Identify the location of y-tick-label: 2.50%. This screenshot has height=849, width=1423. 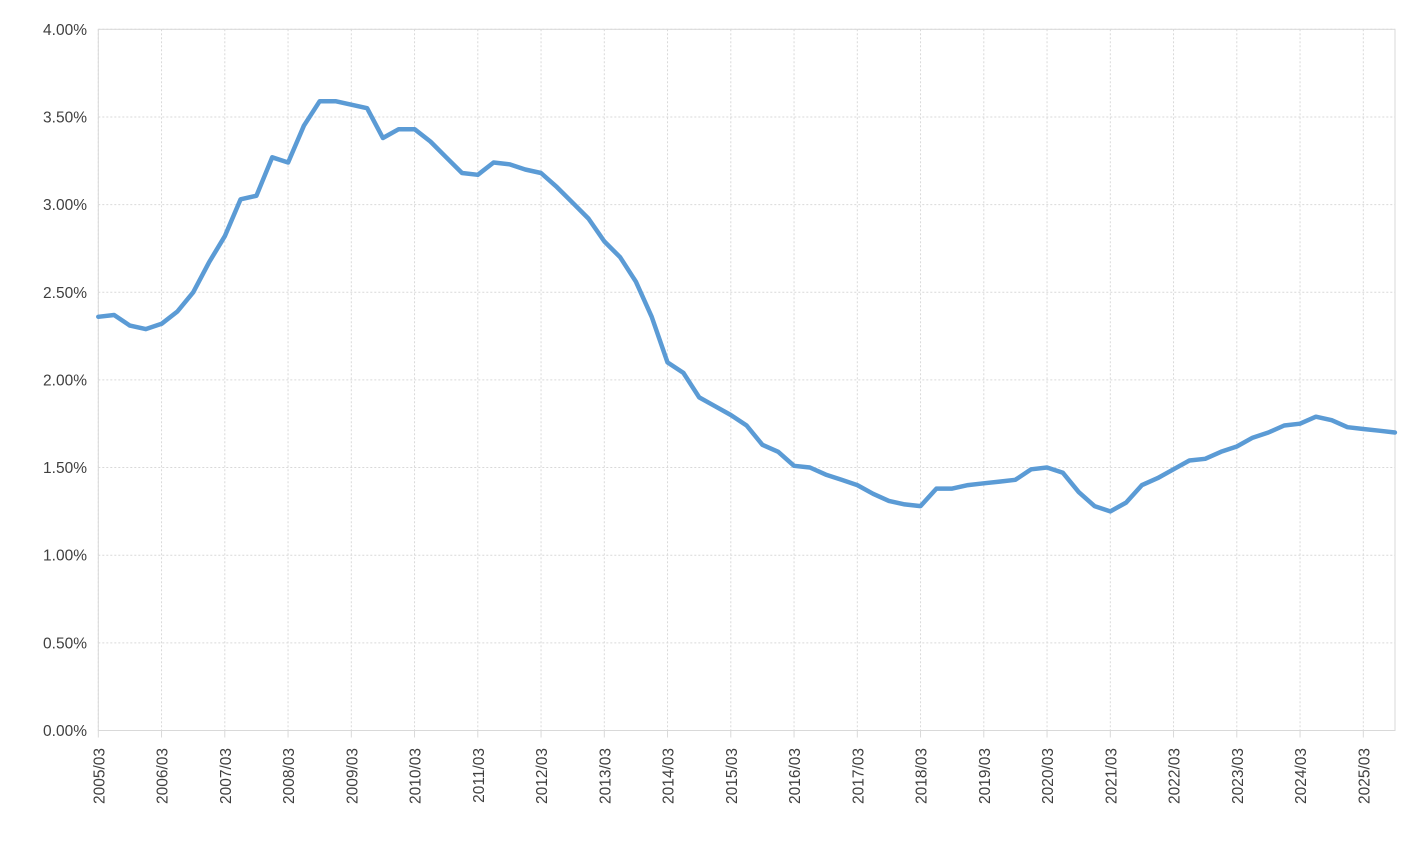
(65, 293).